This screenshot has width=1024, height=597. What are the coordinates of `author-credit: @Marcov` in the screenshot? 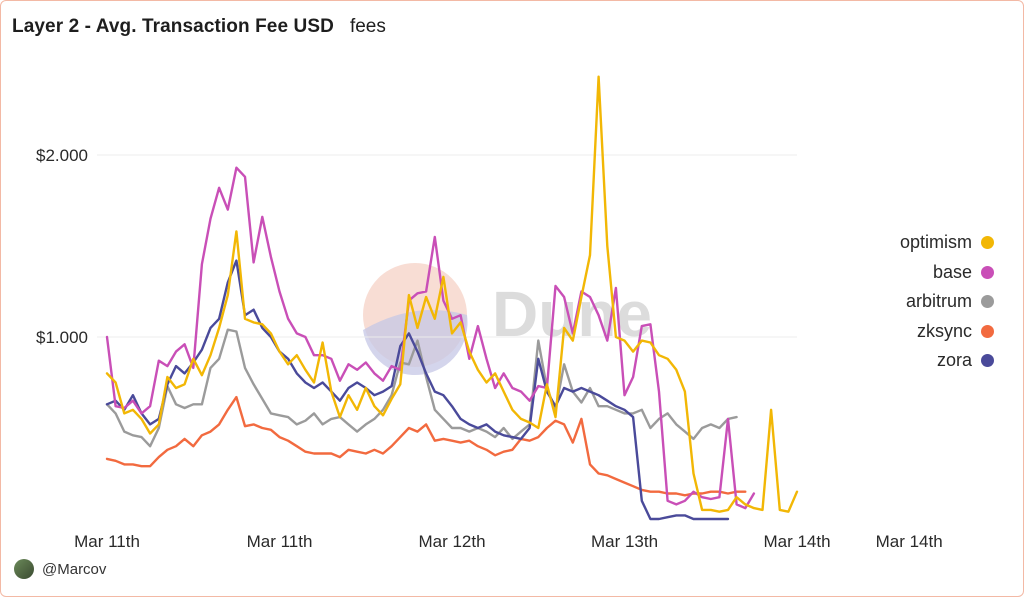 It's located at (60, 569).